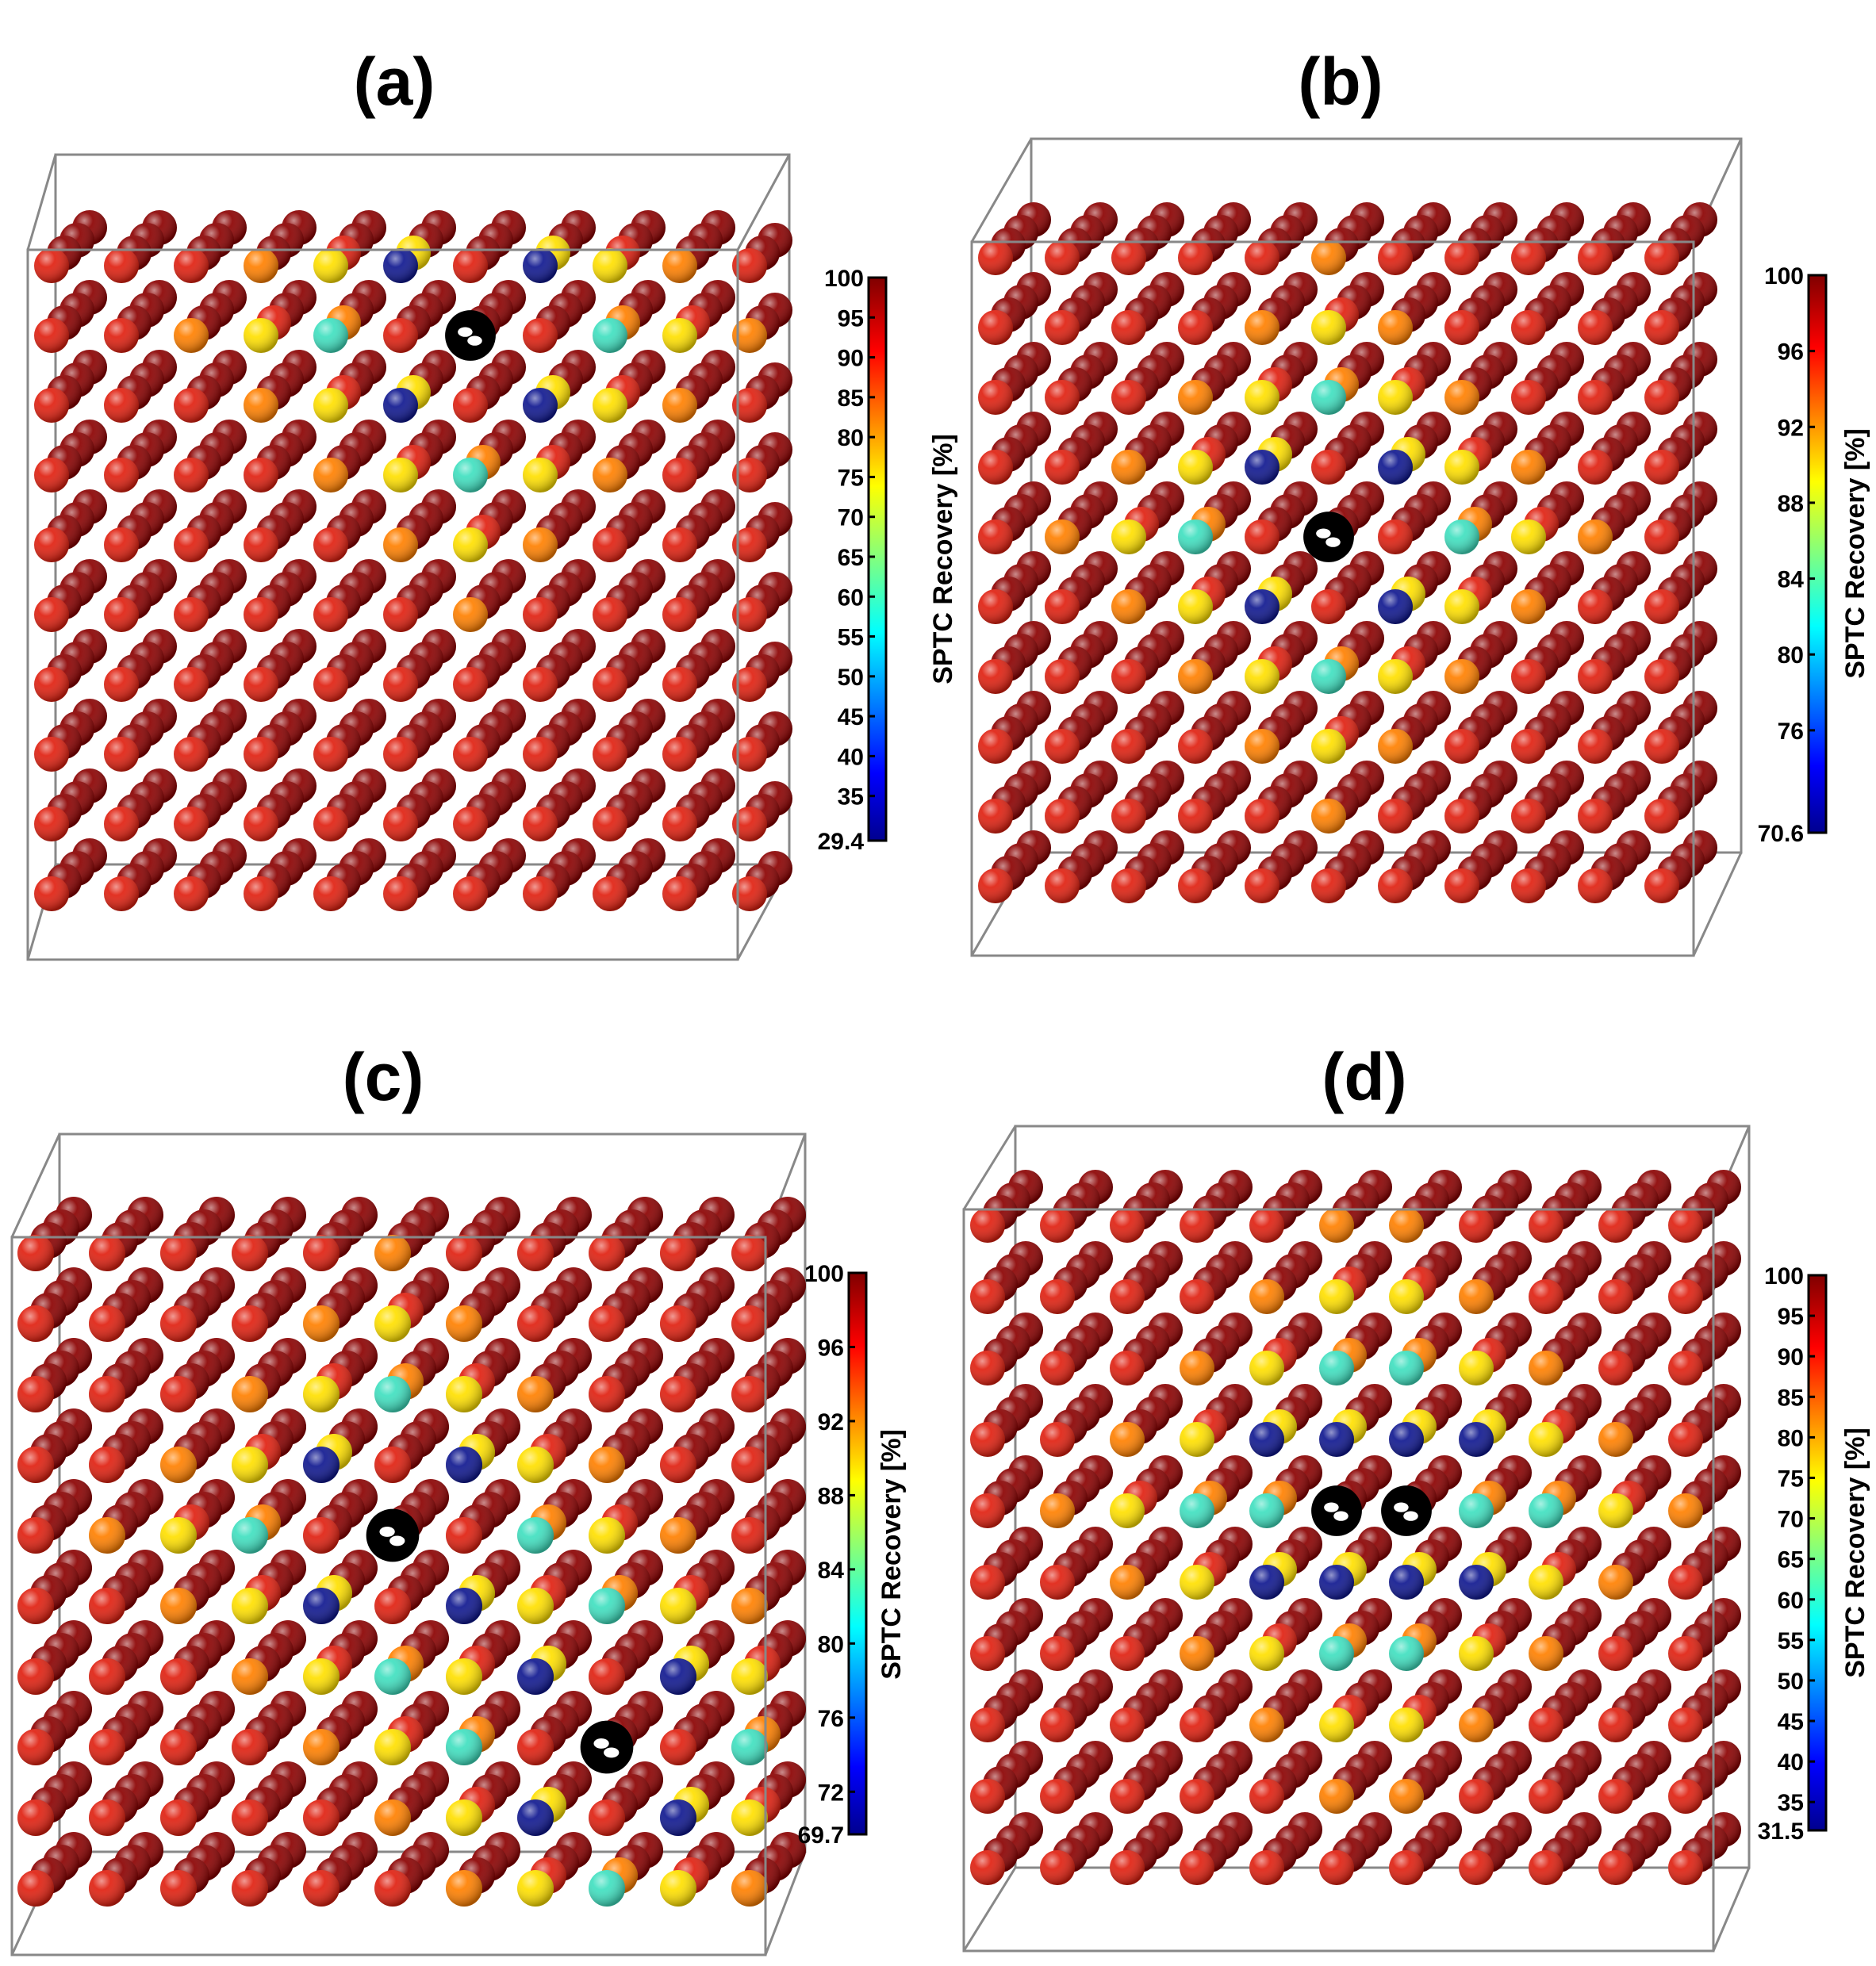 This screenshot has width=1876, height=1966. What do you see at coordinates (831, 1422) in the screenshot?
I see `colorbar-tick-label: 92` at bounding box center [831, 1422].